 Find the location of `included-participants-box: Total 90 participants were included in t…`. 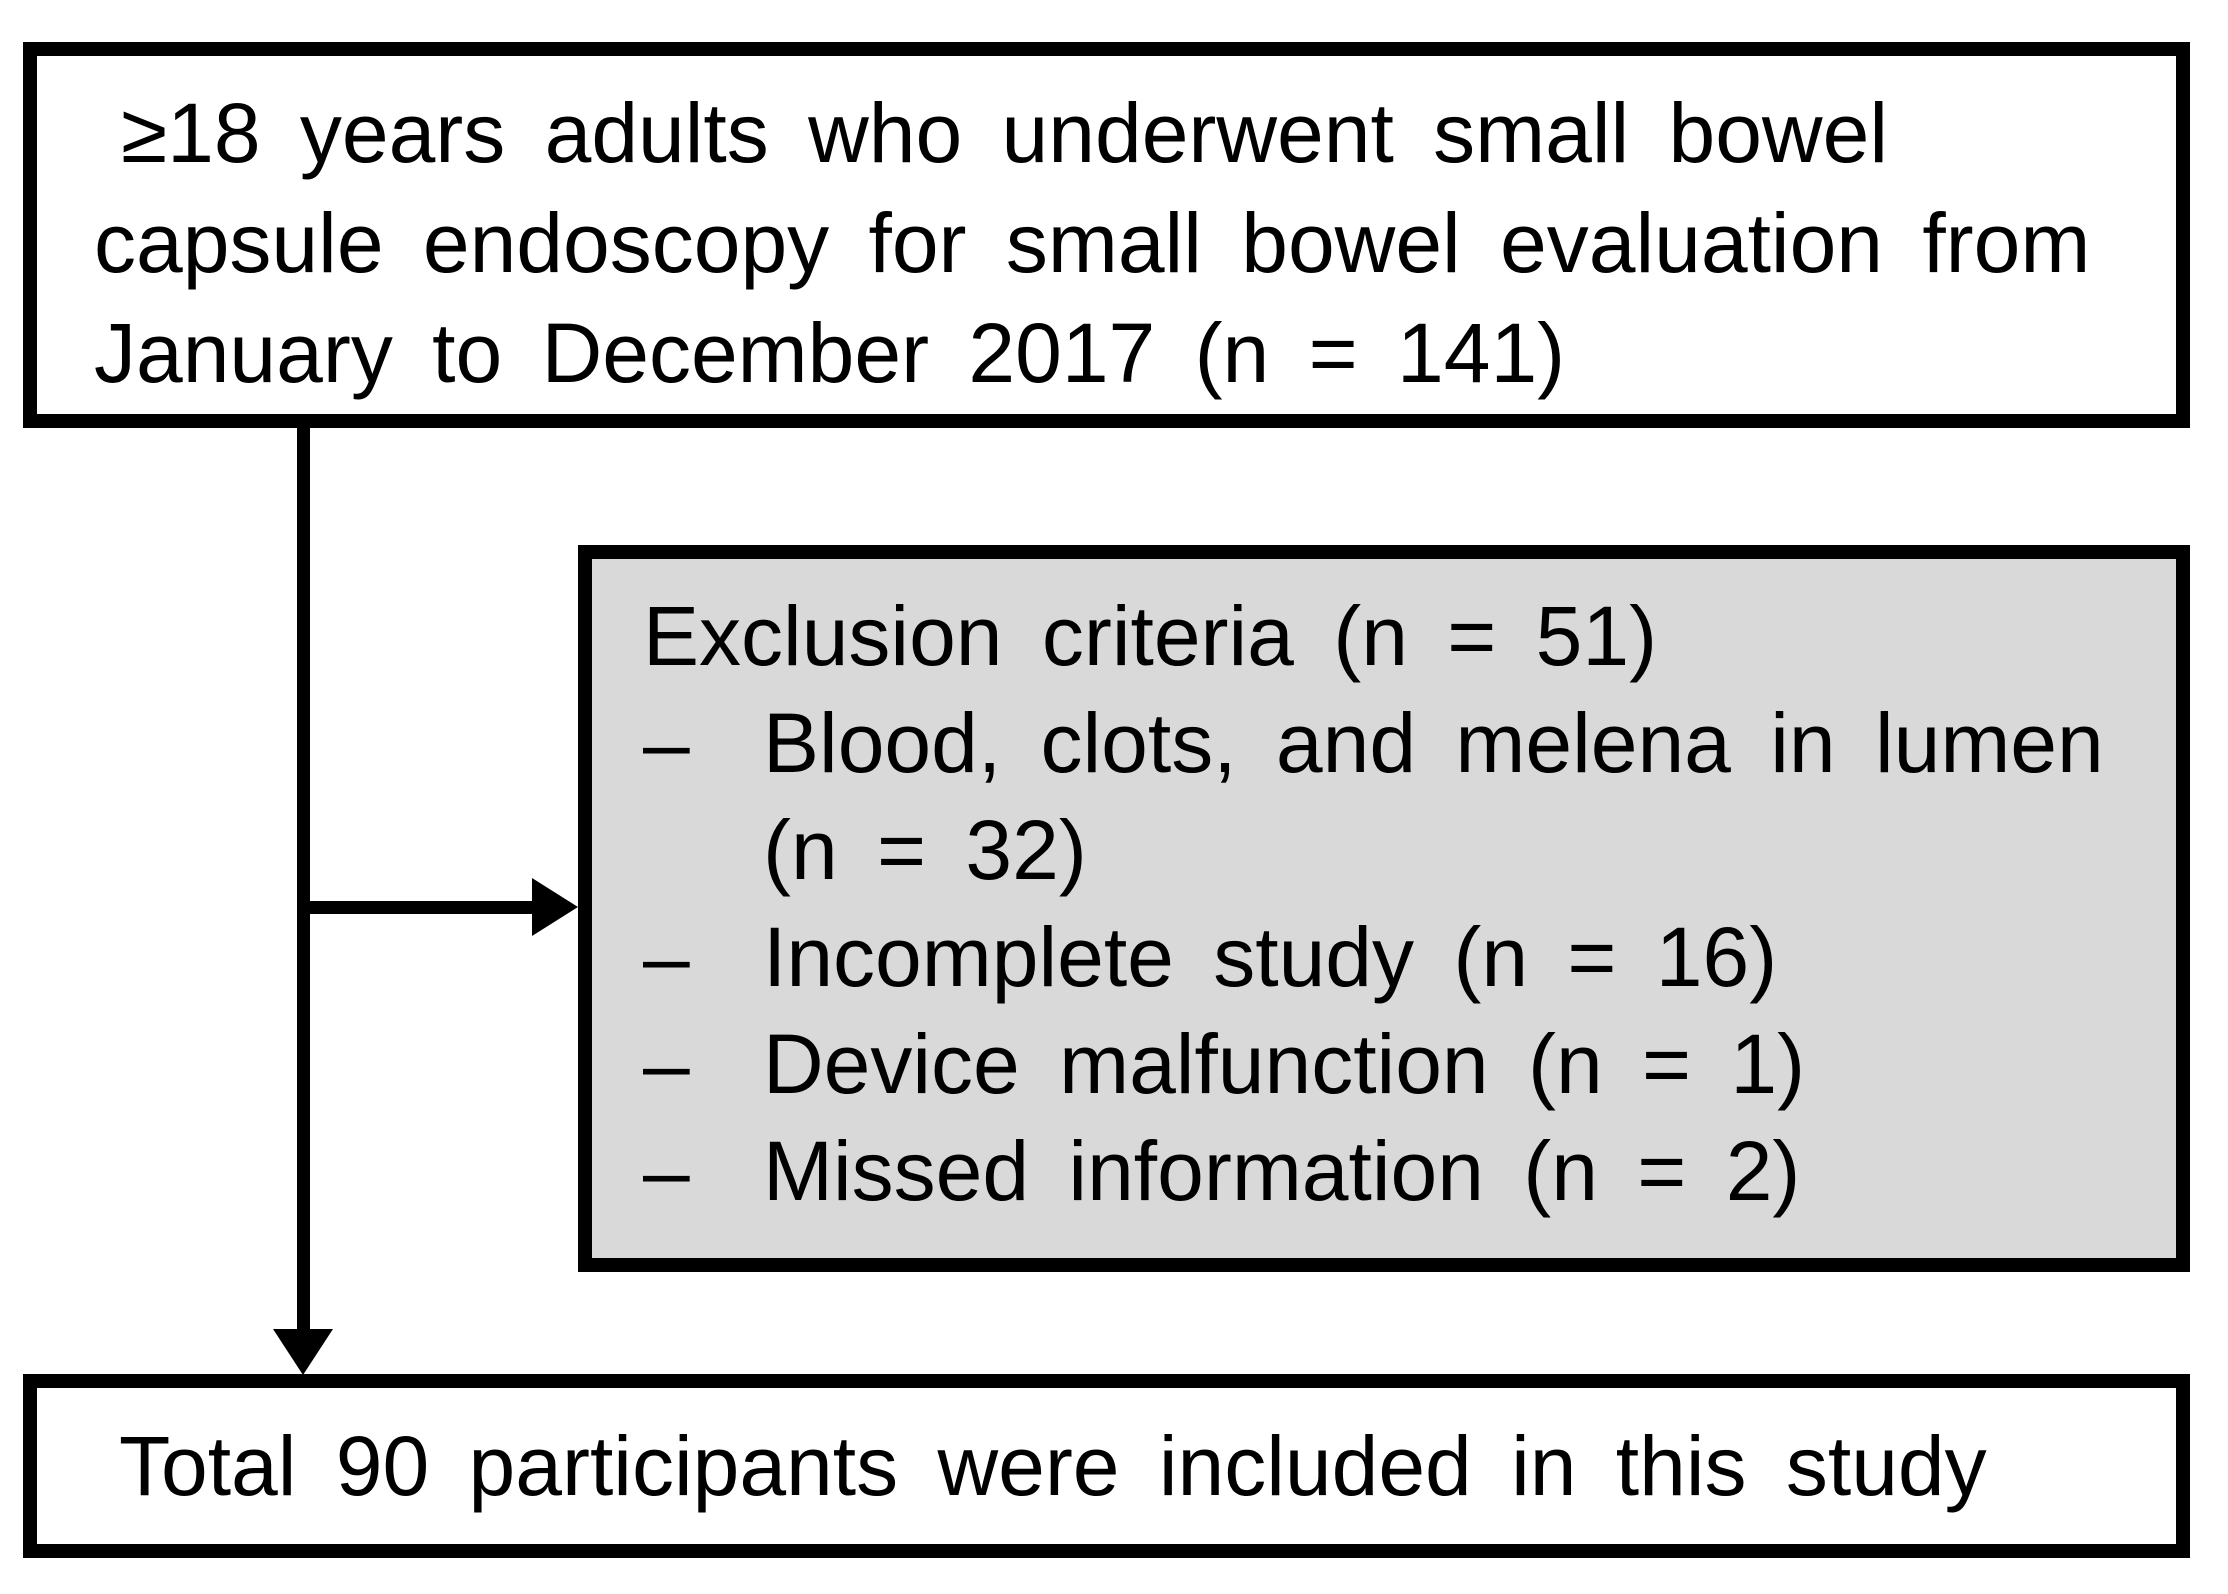

included-participants-box: Total 90 participants were included in t… is located at coordinates (1106, 1466).